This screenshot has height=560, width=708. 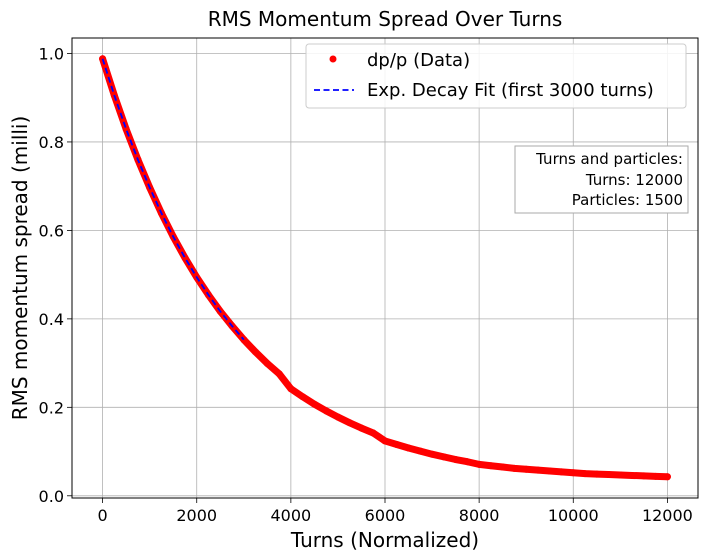 I want to click on legend-marker-data, so click(x=333, y=59).